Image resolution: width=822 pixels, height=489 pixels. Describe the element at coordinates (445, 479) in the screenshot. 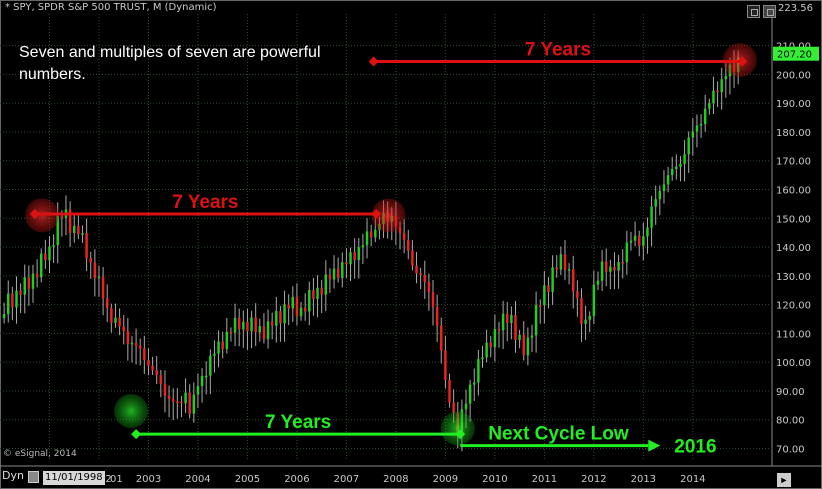

I see `x-tick-label: 2009` at that location.